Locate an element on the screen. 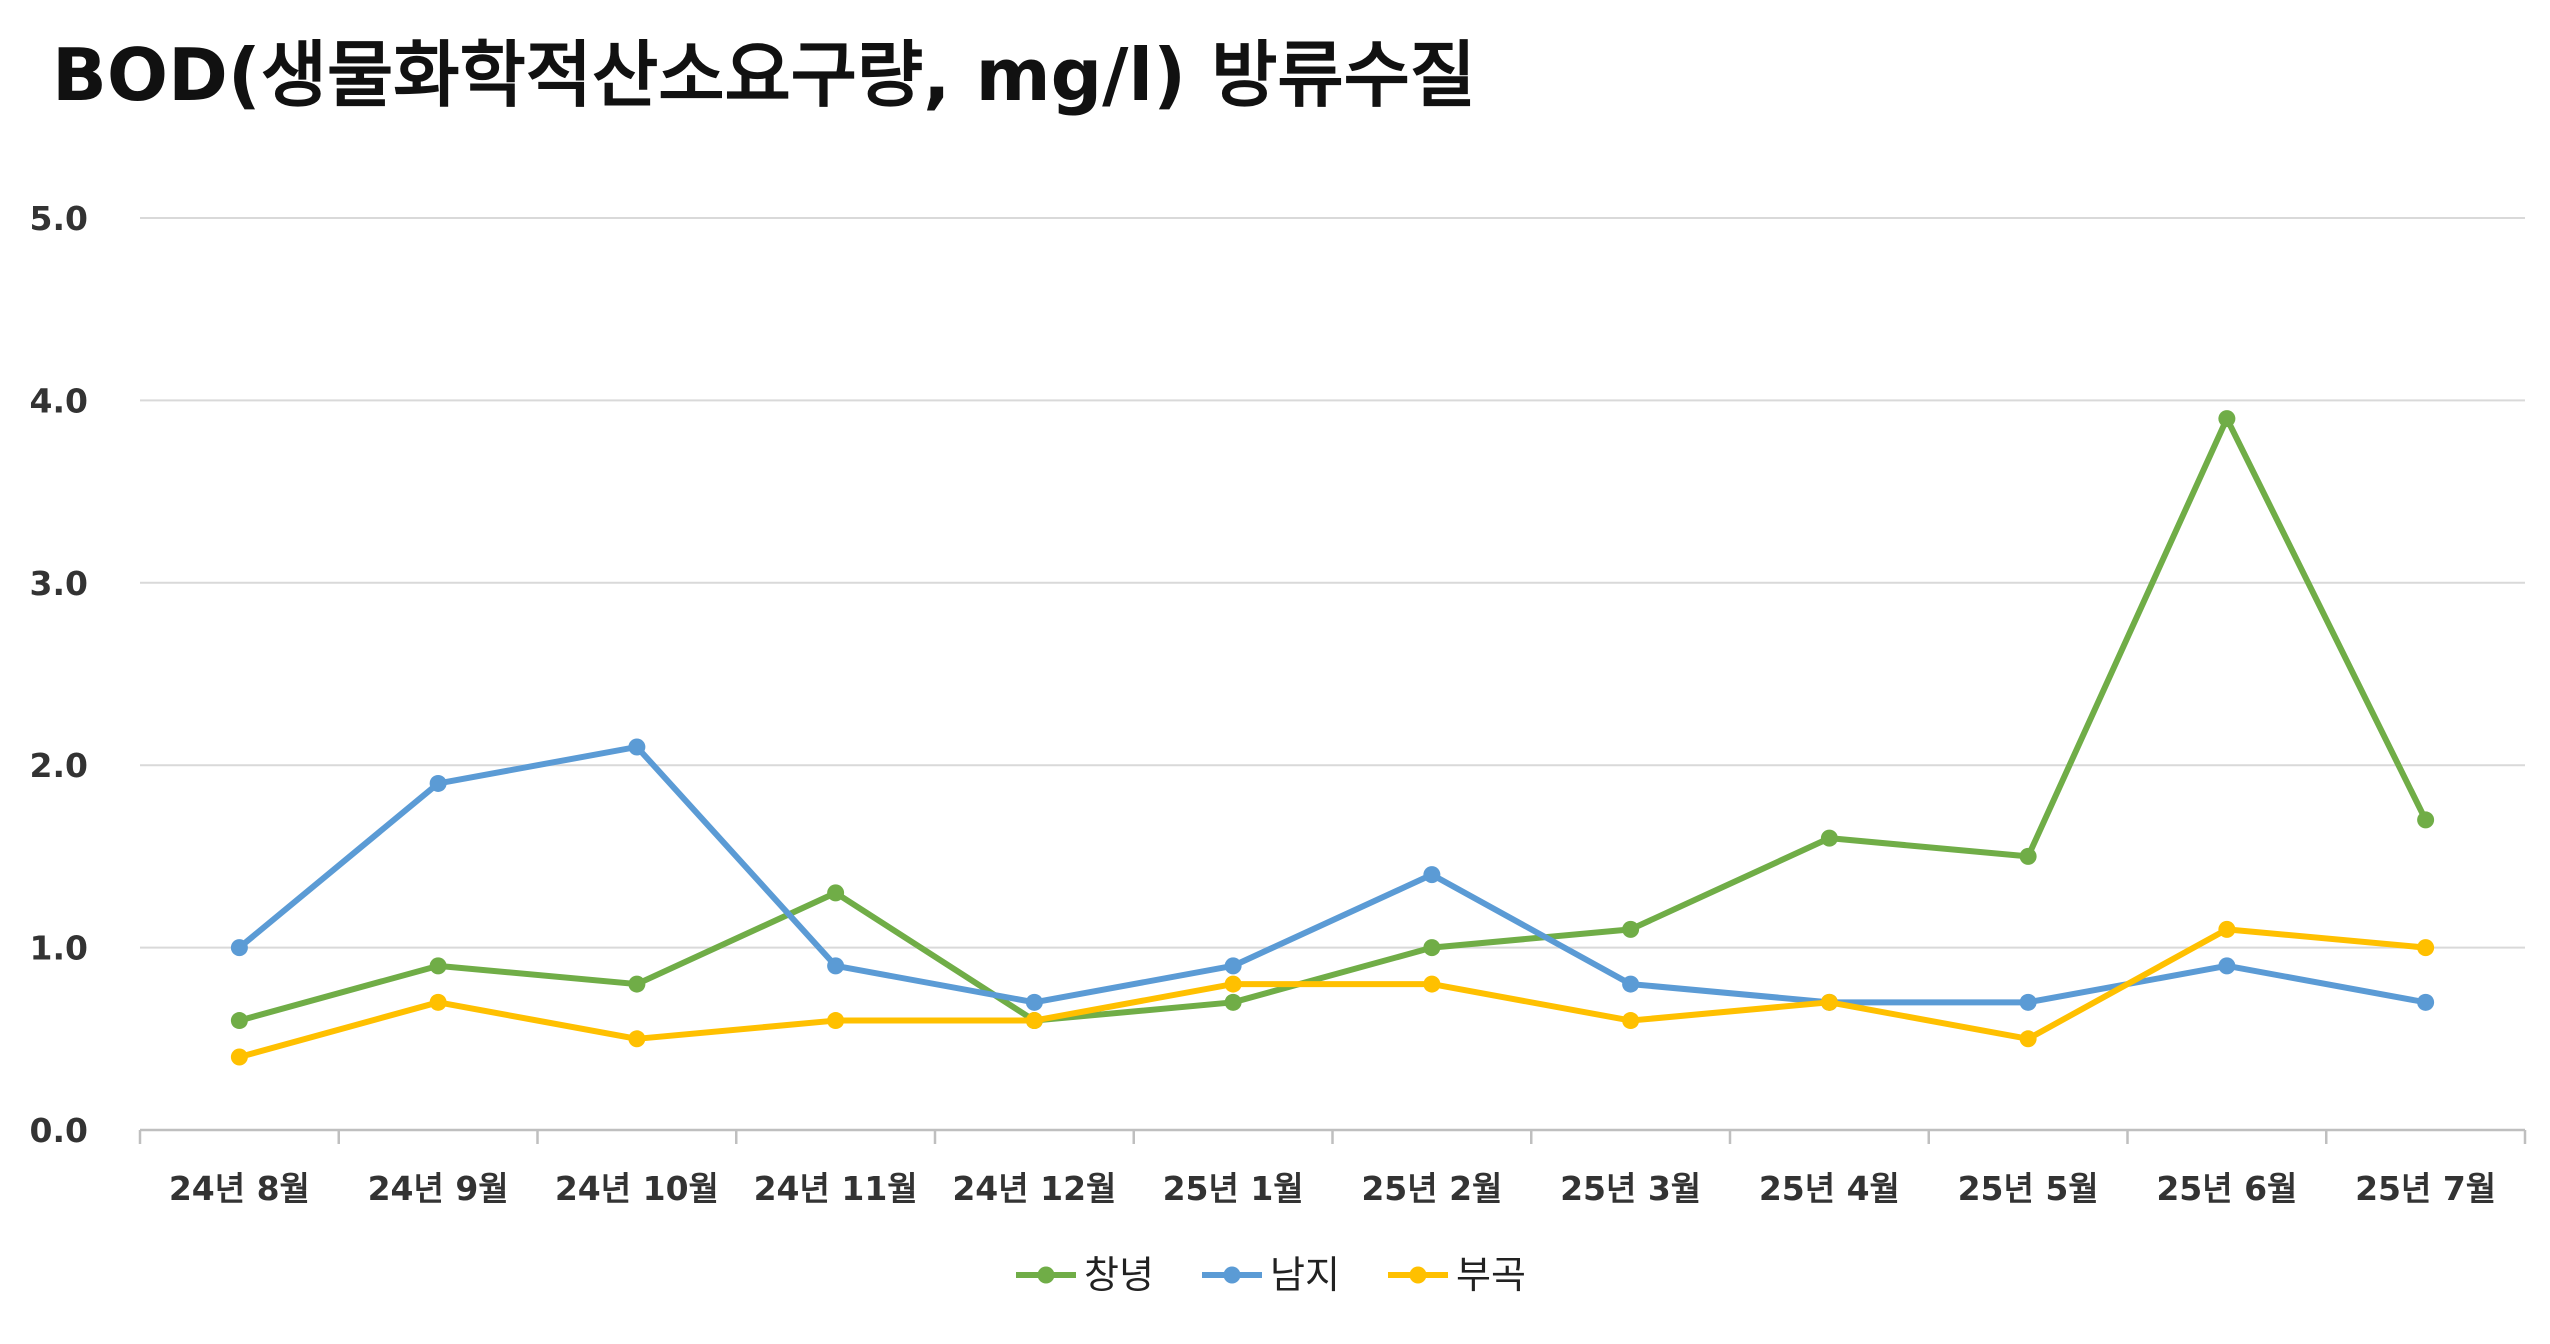  x-tick-label: 24년 11월 is located at coordinates (836, 1188).